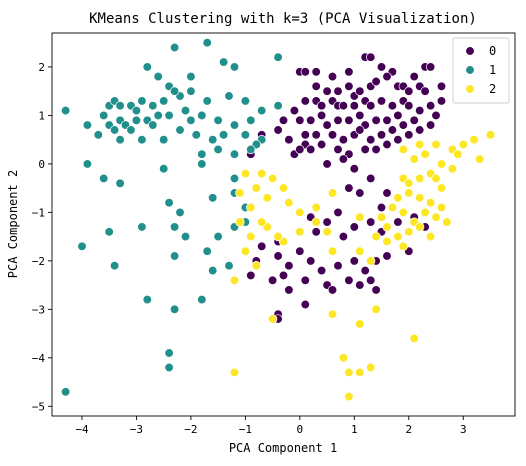  I want to click on y-tick-label-2: −3, so click(38, 309).